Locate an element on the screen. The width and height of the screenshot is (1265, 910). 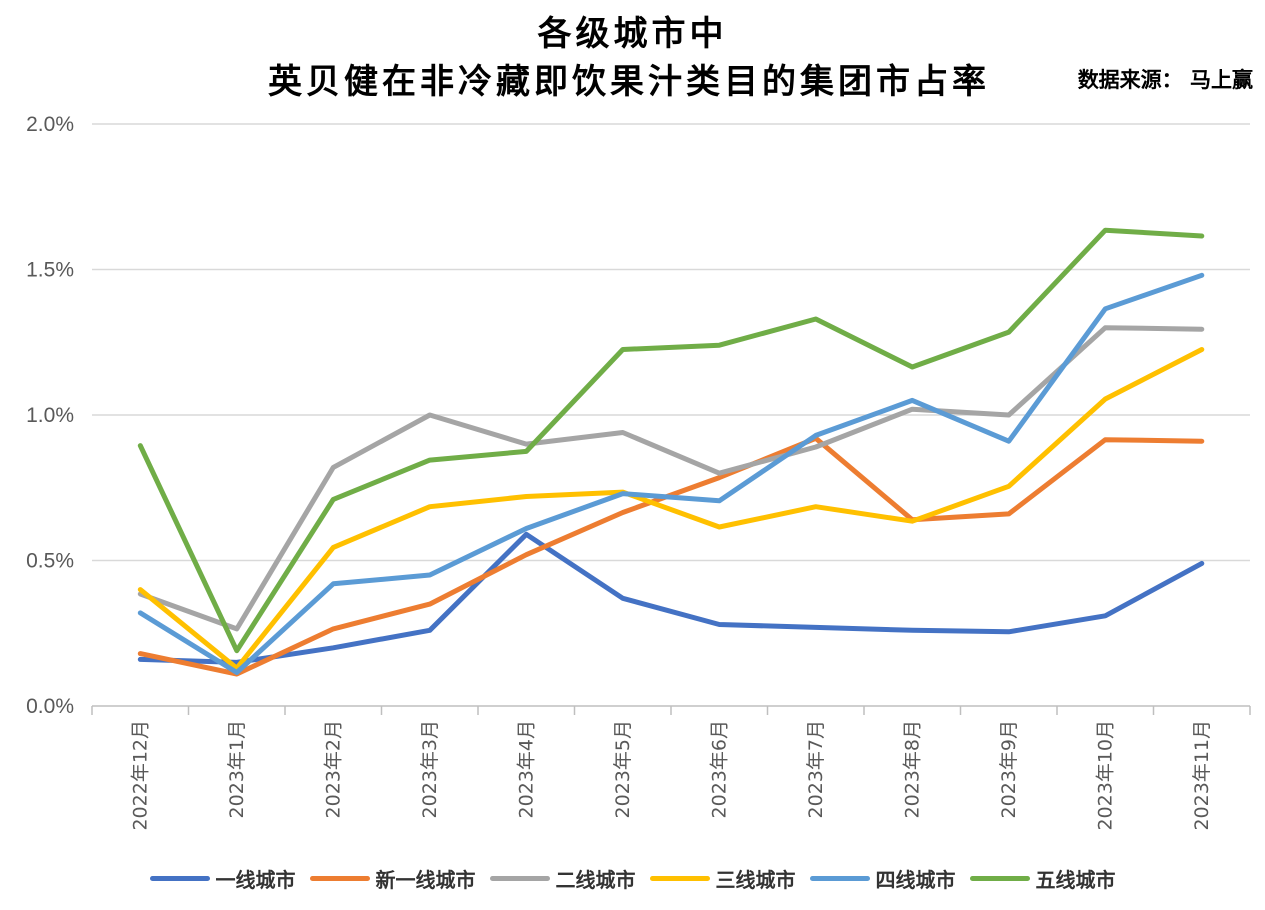
legend-item: 五线城市 is located at coordinates (1042, 878).